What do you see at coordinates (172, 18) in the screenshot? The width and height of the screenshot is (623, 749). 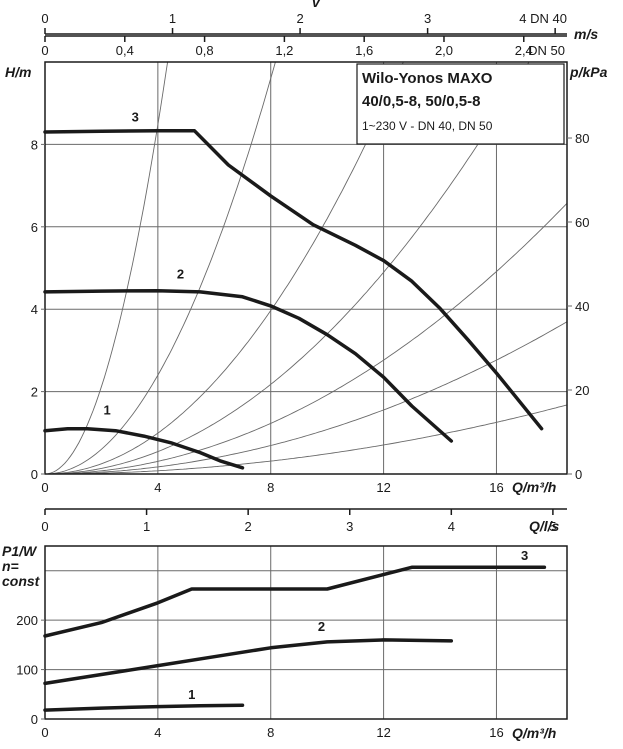 I see `velocity-dn40-tick-label: 1` at bounding box center [172, 18].